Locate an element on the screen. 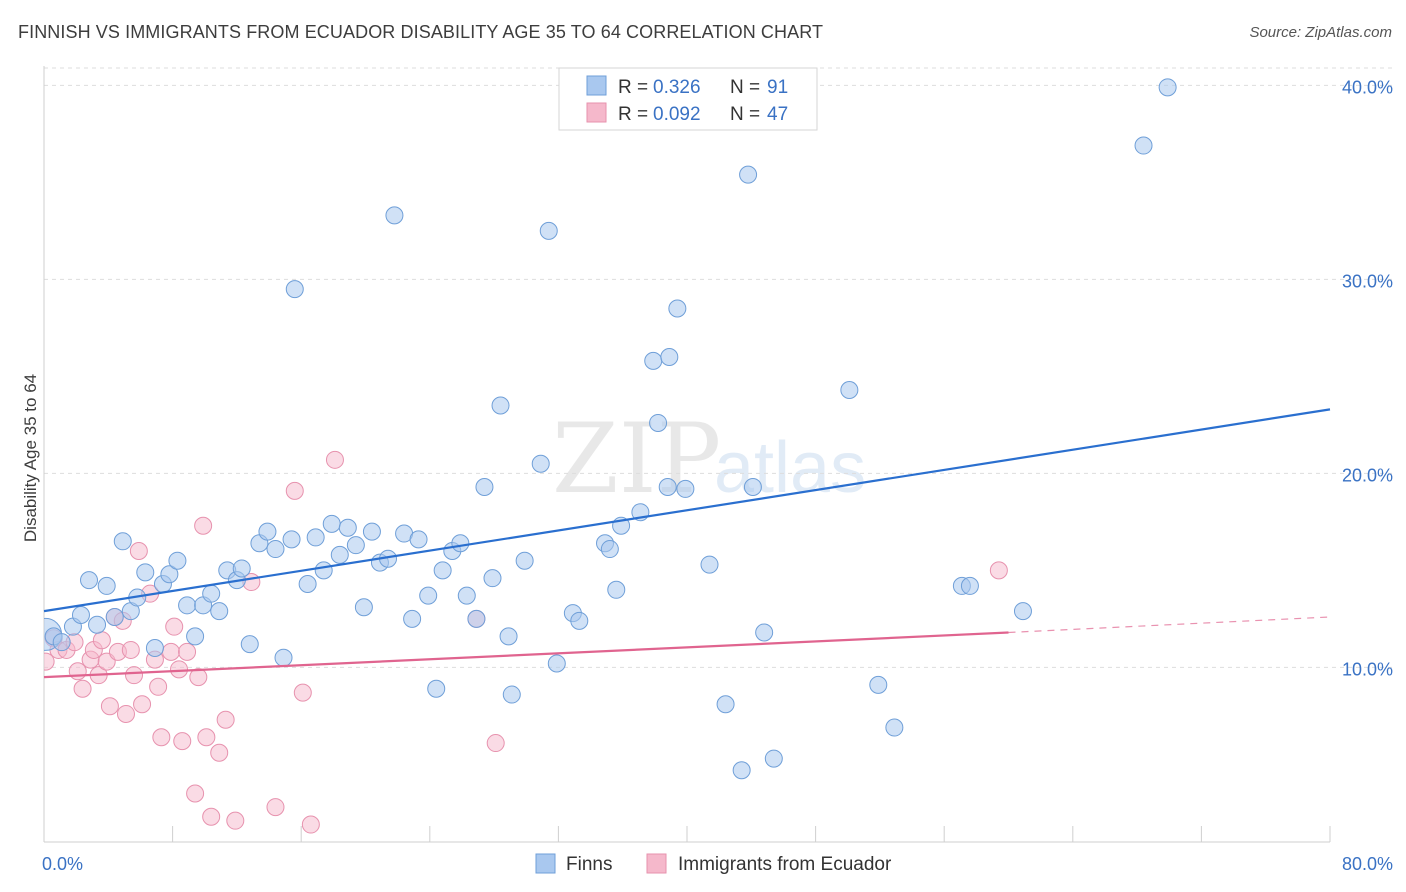 This screenshot has width=1406, height=892. legend-finns-n-label: N = is located at coordinates (745, 87).